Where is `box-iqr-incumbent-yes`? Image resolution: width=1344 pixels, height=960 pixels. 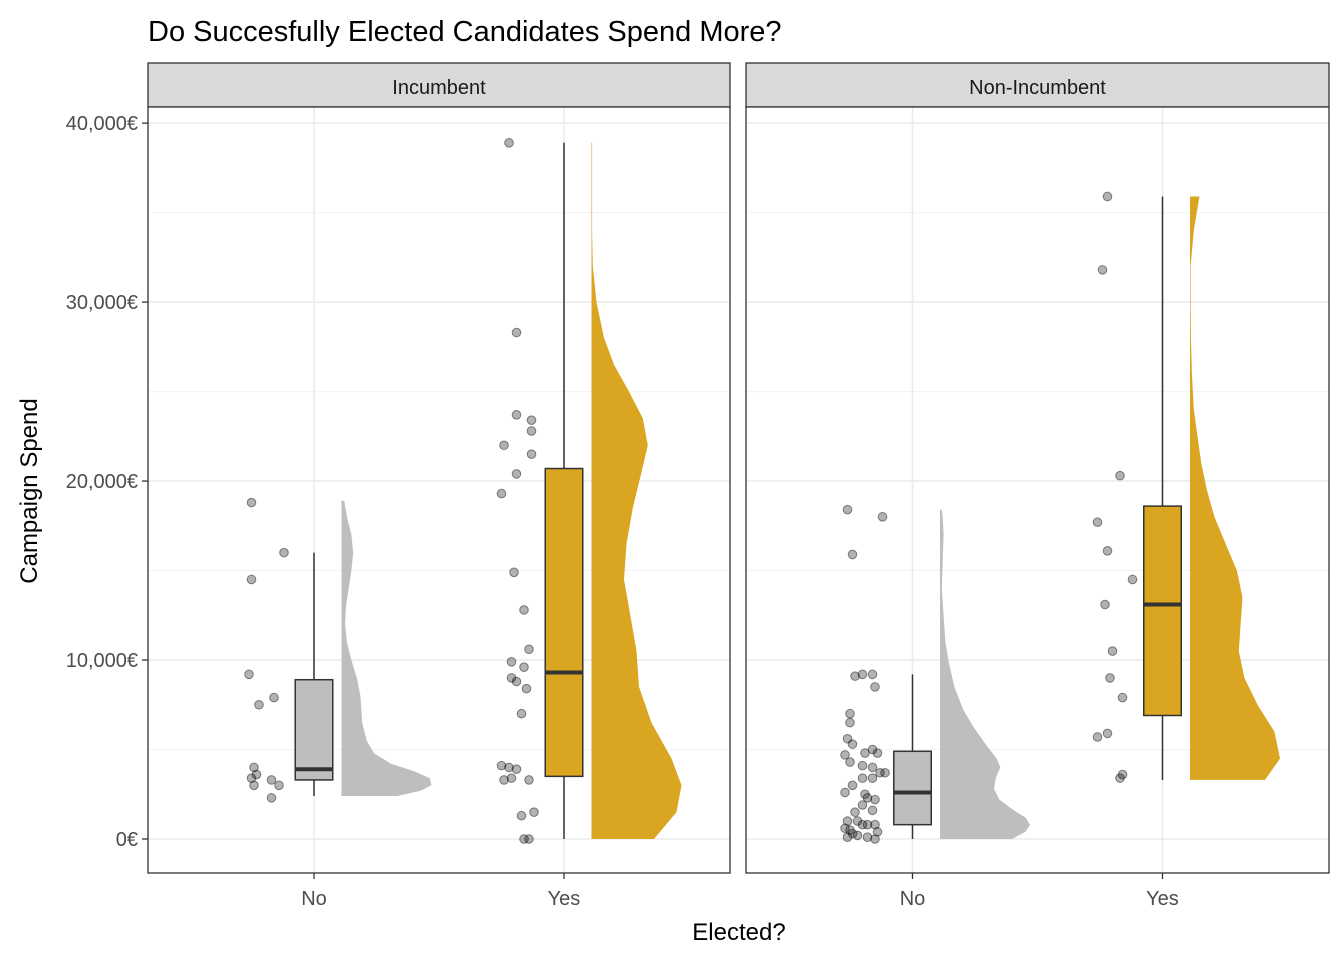 box-iqr-incumbent-yes is located at coordinates (564, 622).